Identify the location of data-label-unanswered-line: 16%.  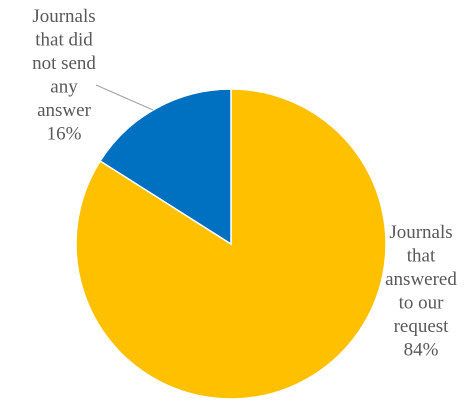
(64, 134).